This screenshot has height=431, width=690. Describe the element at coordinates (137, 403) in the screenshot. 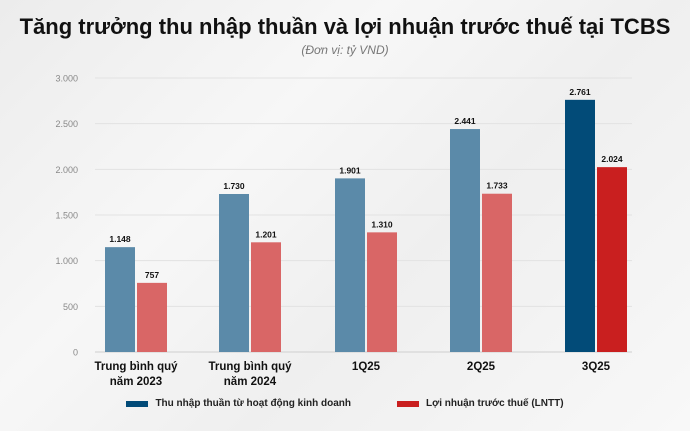

I see `legend-swatch-revenue` at that location.